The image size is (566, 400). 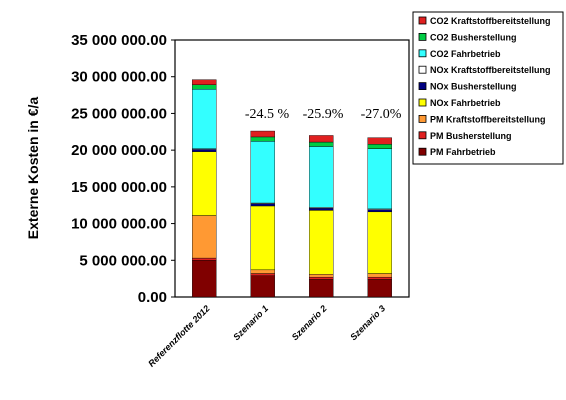 What do you see at coordinates (473, 87) in the screenshot?
I see `legend-label: NOx Busherstellung` at bounding box center [473, 87].